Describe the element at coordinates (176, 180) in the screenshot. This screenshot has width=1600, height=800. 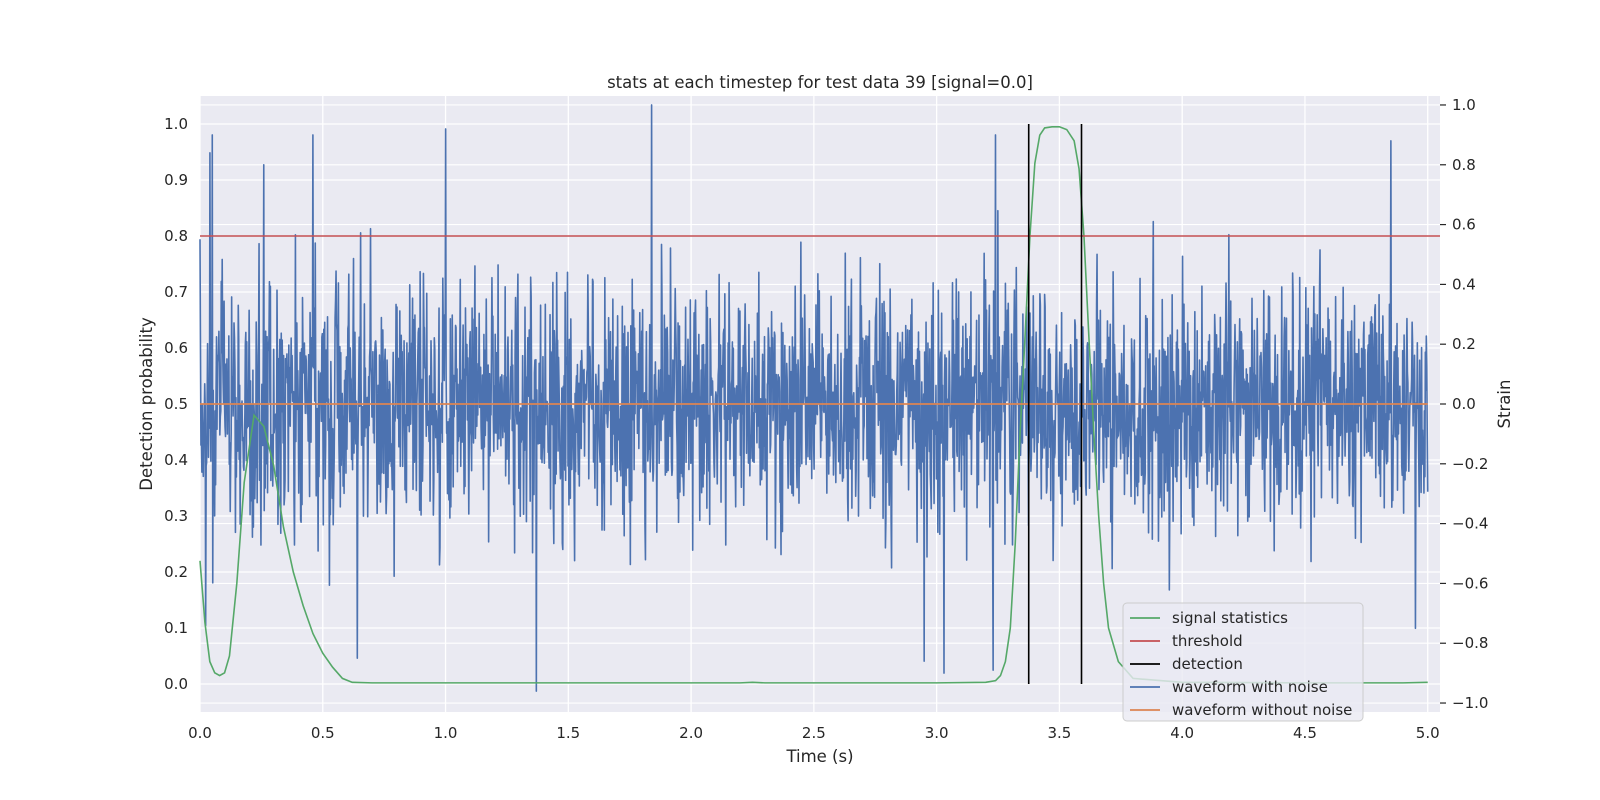
I see `y-left-tick-label: 0.9` at that location.